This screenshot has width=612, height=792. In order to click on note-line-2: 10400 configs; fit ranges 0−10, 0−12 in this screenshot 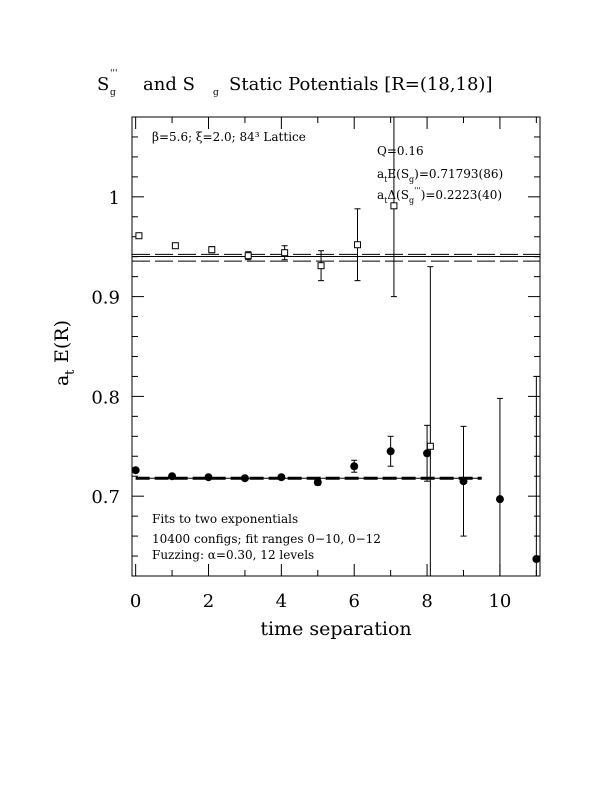, I will do `click(266, 539)`.